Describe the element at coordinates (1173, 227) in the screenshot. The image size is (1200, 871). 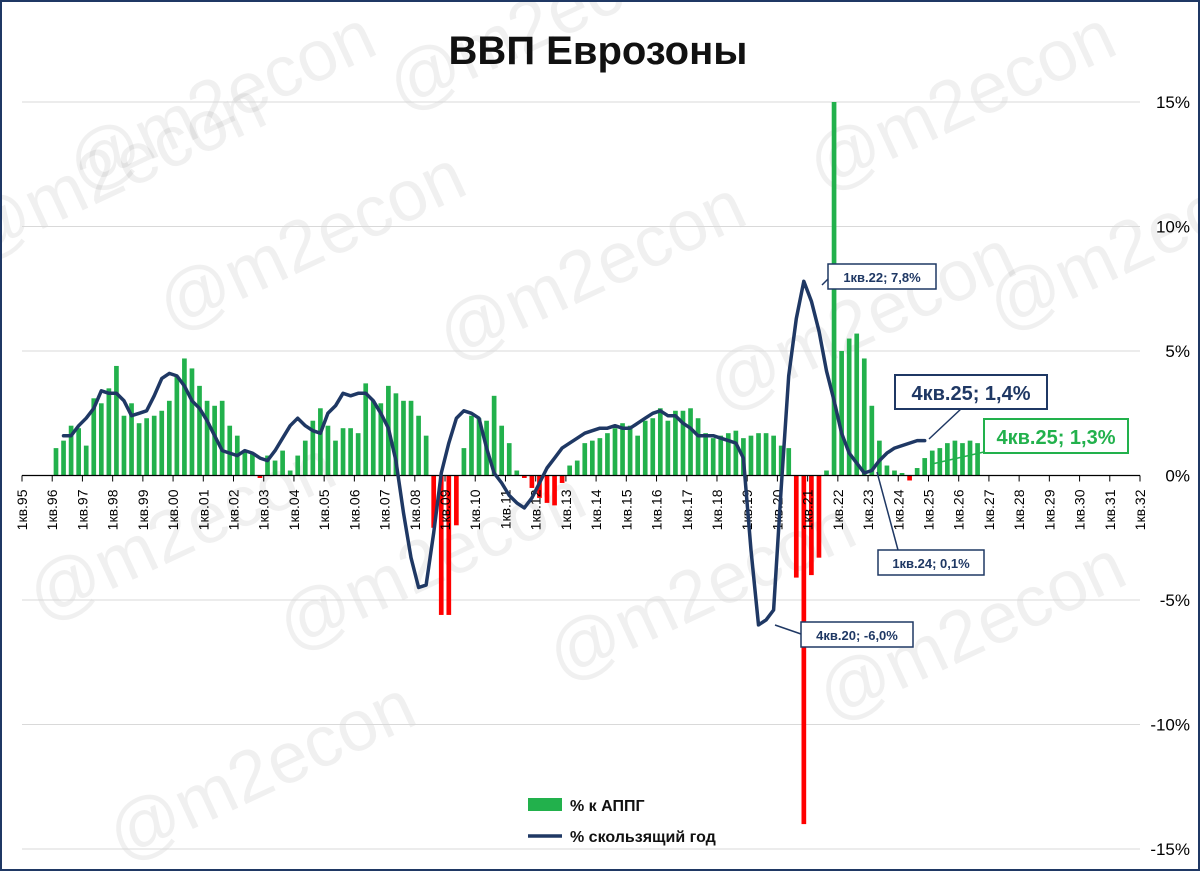
I see `y-tick-label: 10%` at that location.